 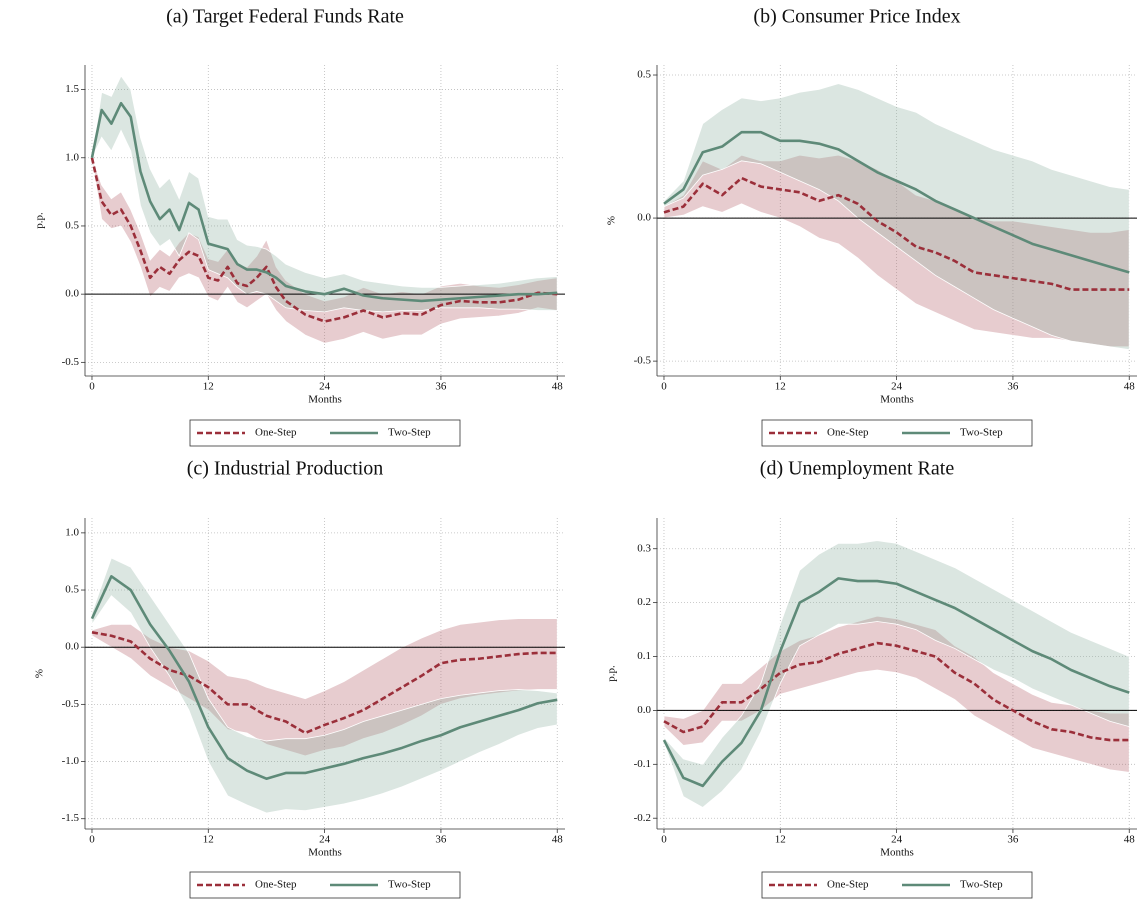 What do you see at coordinates (71, 818) in the screenshot?
I see `y-tick-label: -1.5` at bounding box center [71, 818].